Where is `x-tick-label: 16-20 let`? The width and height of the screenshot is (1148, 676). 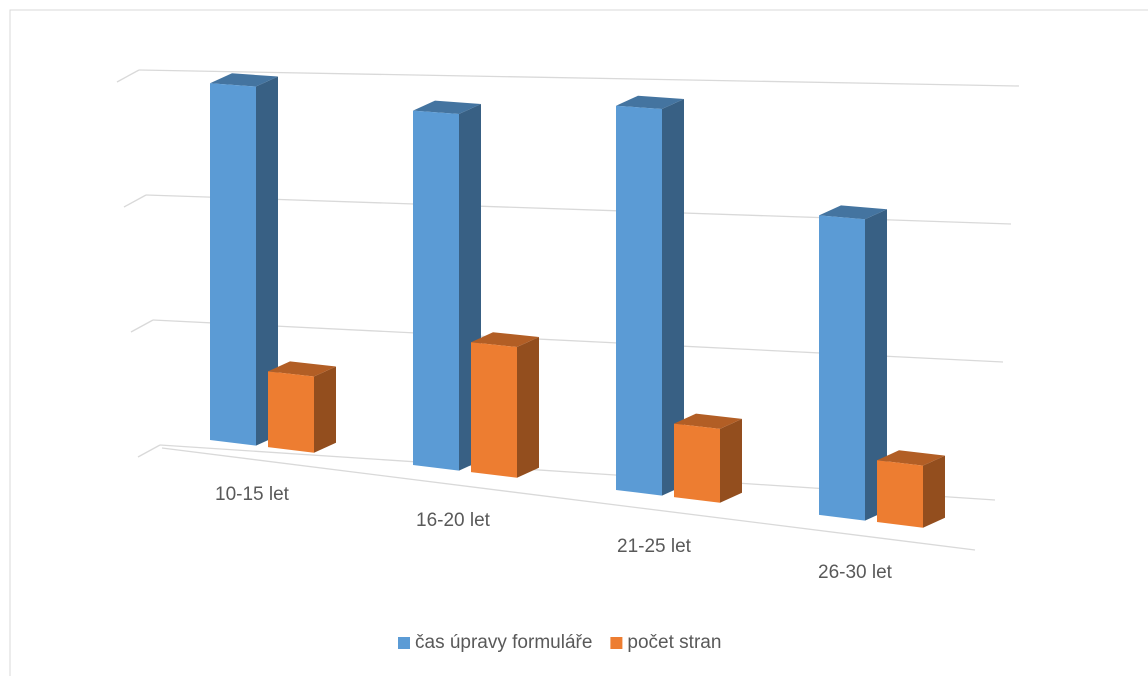
x-tick-label: 16-20 let is located at coordinates (453, 520).